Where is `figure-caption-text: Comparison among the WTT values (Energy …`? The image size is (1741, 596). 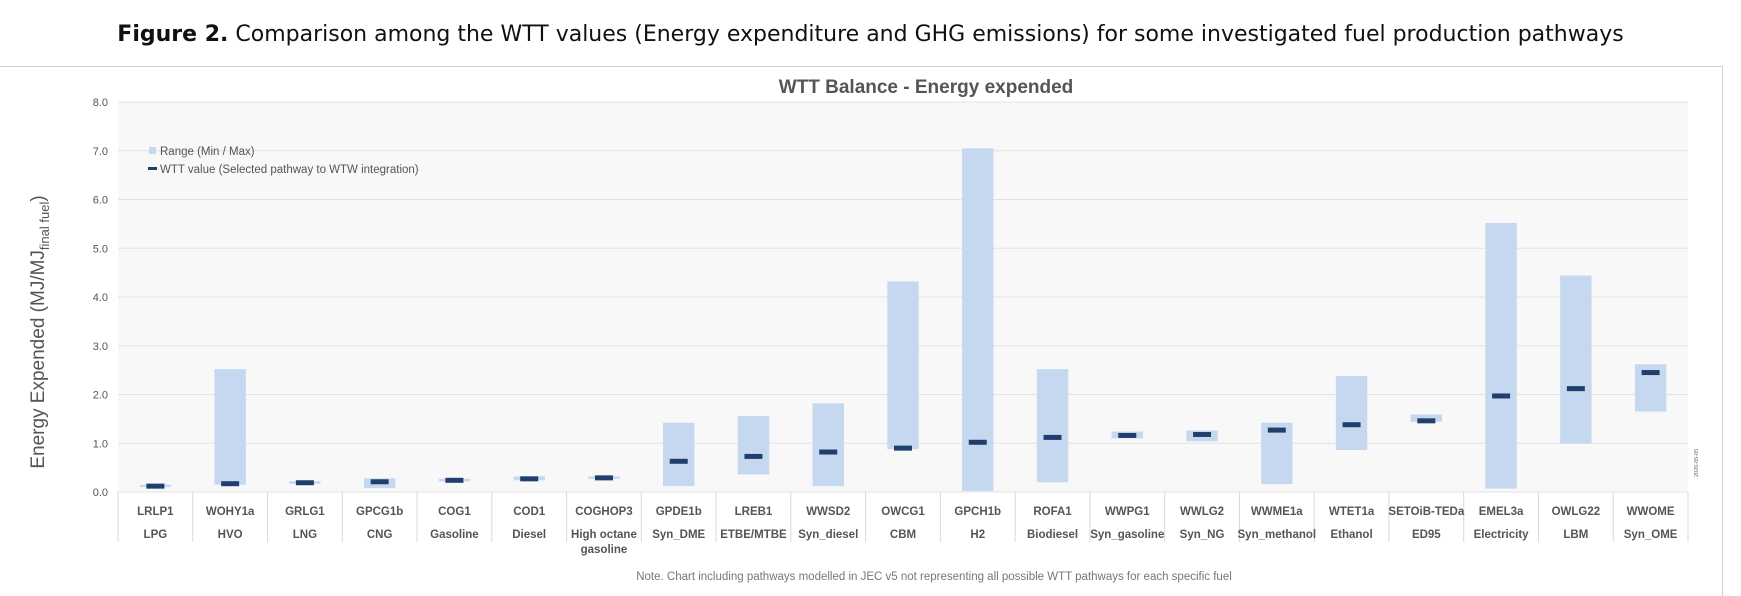 figure-caption-text: Comparison among the WTT values (Energy … is located at coordinates (929, 34).